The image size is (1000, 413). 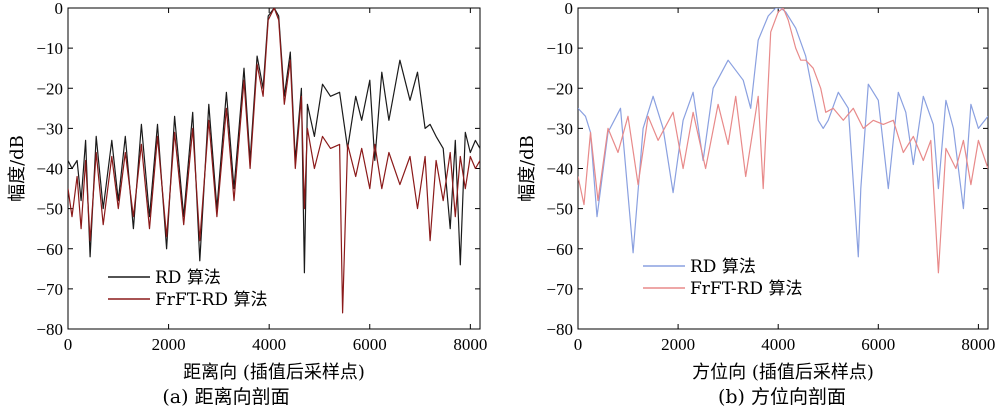 I want to click on x-axis-label: 方位向 (插值后采样点), so click(x=783, y=372).